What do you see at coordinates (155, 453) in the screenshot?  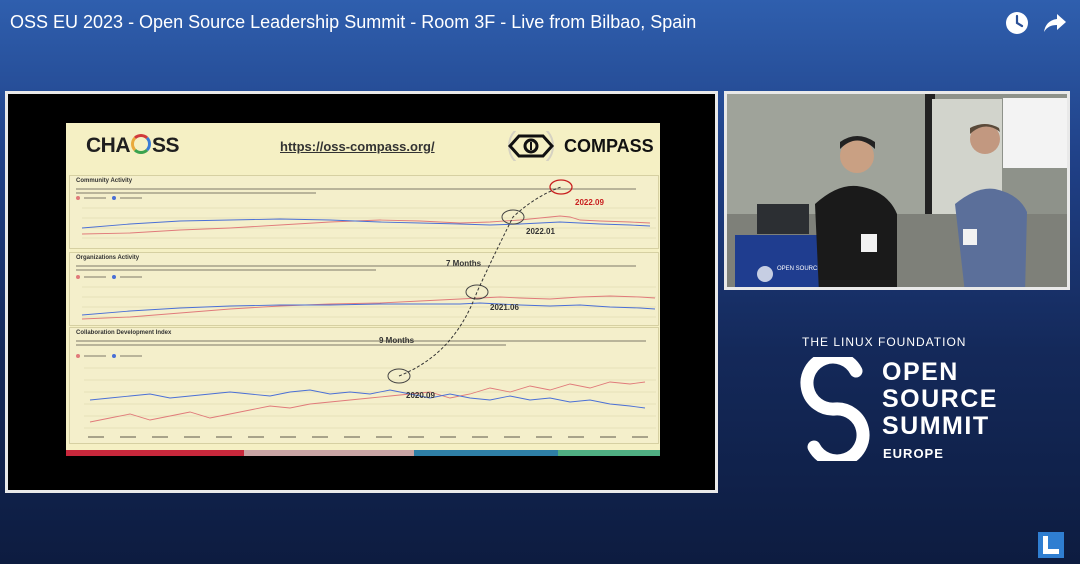 I see `color-stripe-red` at bounding box center [155, 453].